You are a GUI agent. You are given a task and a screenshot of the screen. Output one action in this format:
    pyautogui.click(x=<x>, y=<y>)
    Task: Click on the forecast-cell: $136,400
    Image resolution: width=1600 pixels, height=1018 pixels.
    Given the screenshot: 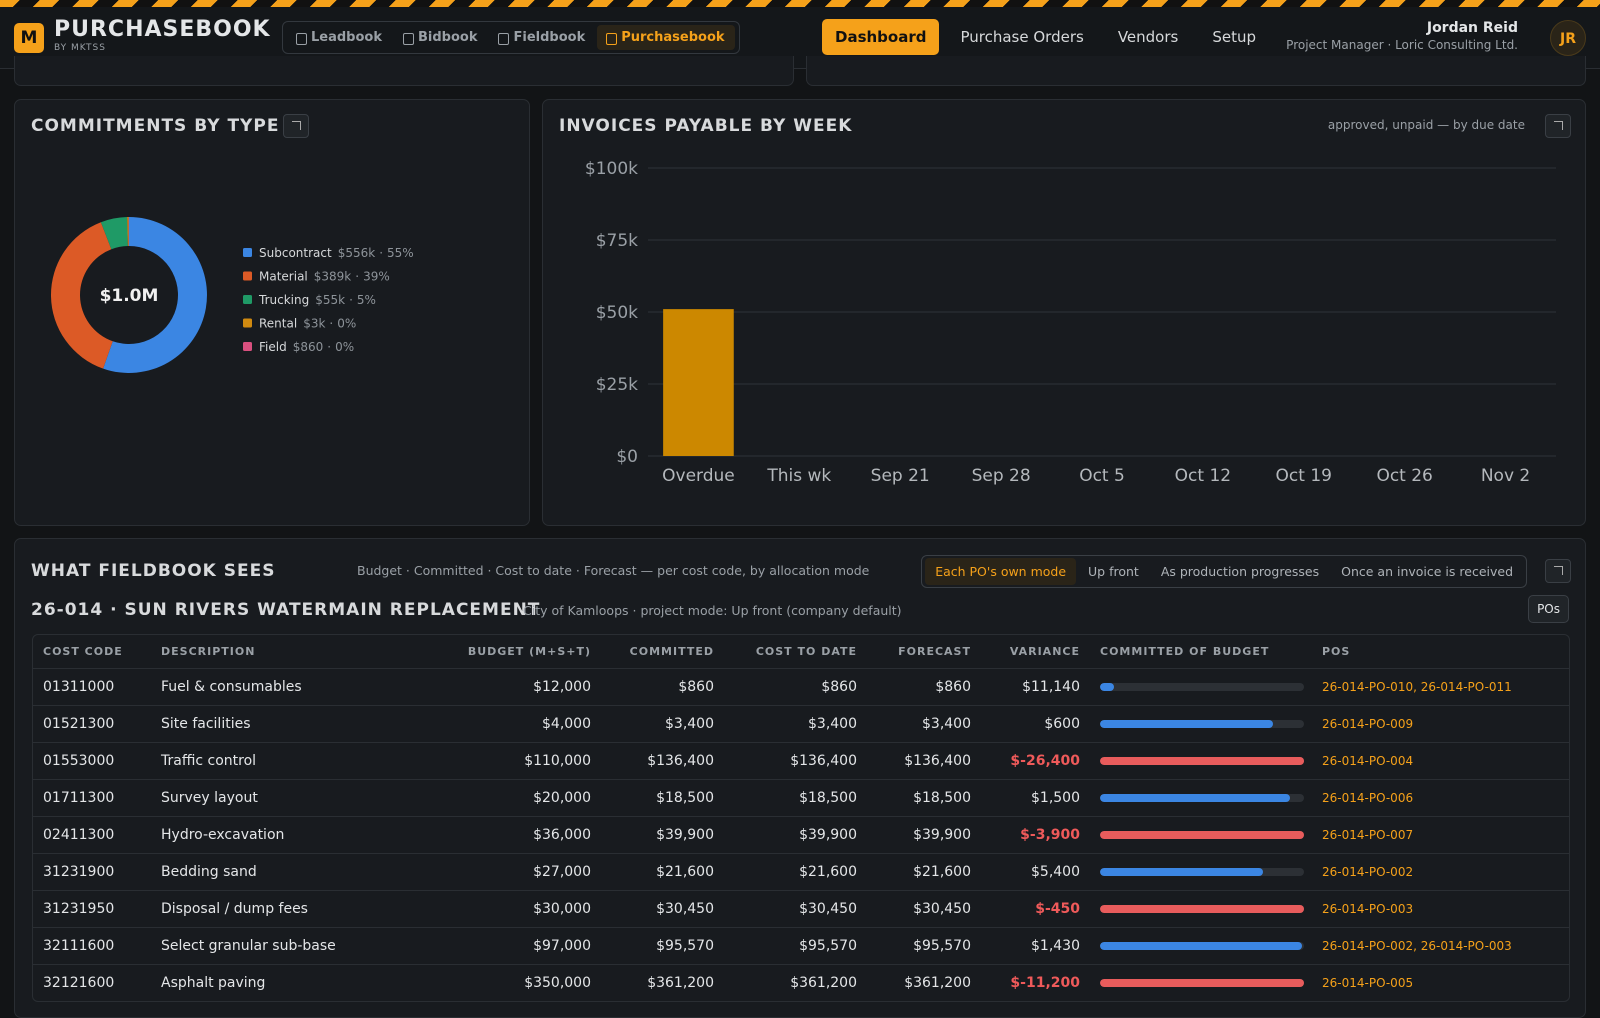 What is the action you would take?
    pyautogui.click(x=924, y=760)
    